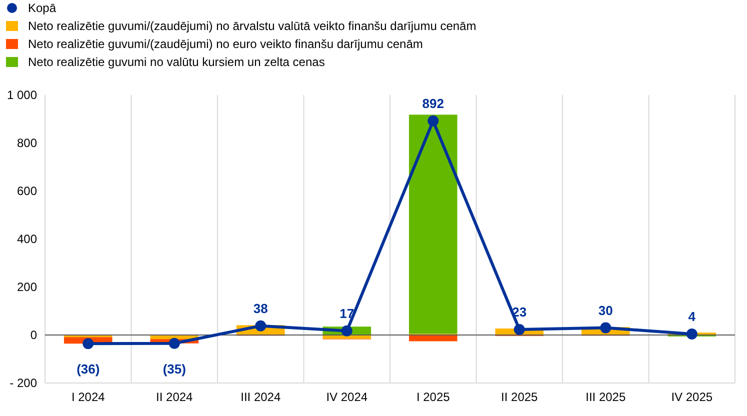 The image size is (747, 416). What do you see at coordinates (22, 95) in the screenshot?
I see `y-tick-label: 1 000` at bounding box center [22, 95].